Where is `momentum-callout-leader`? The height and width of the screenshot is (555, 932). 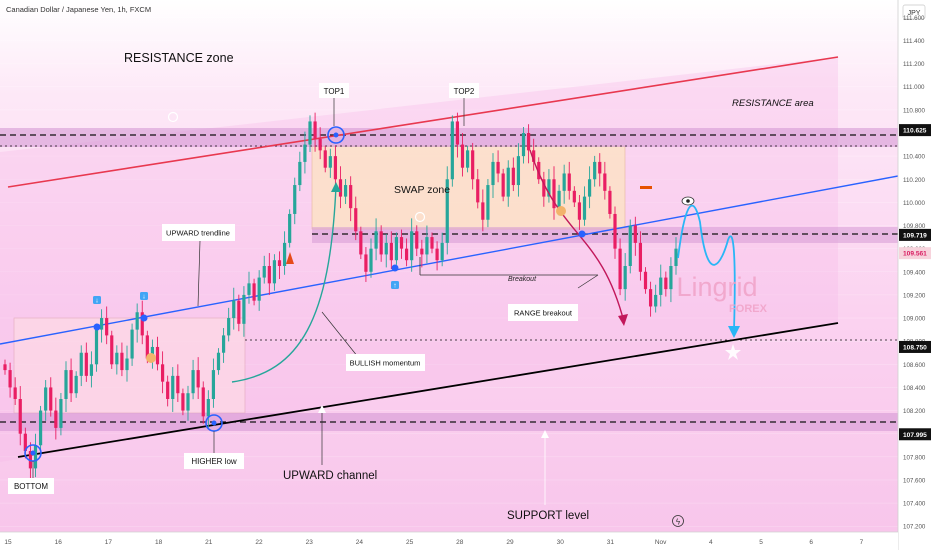 momentum-callout-leader is located at coordinates (340, 334).